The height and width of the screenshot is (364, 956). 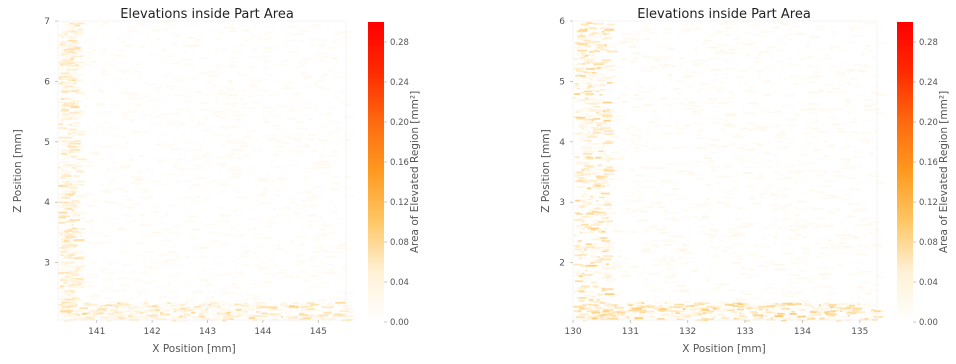 I want to click on colorbar-tick-label: 0.12, so click(x=928, y=203).